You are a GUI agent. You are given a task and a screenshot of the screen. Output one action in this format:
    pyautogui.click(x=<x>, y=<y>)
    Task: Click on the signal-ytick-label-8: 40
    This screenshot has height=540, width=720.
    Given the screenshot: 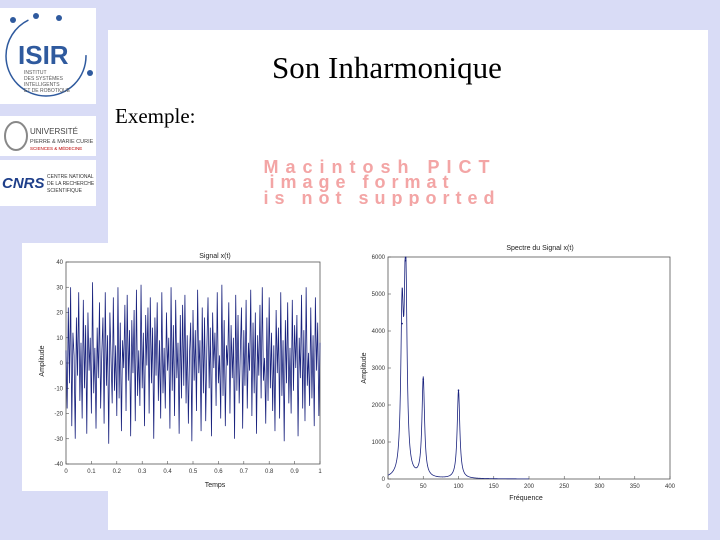 What is the action you would take?
    pyautogui.click(x=59, y=263)
    